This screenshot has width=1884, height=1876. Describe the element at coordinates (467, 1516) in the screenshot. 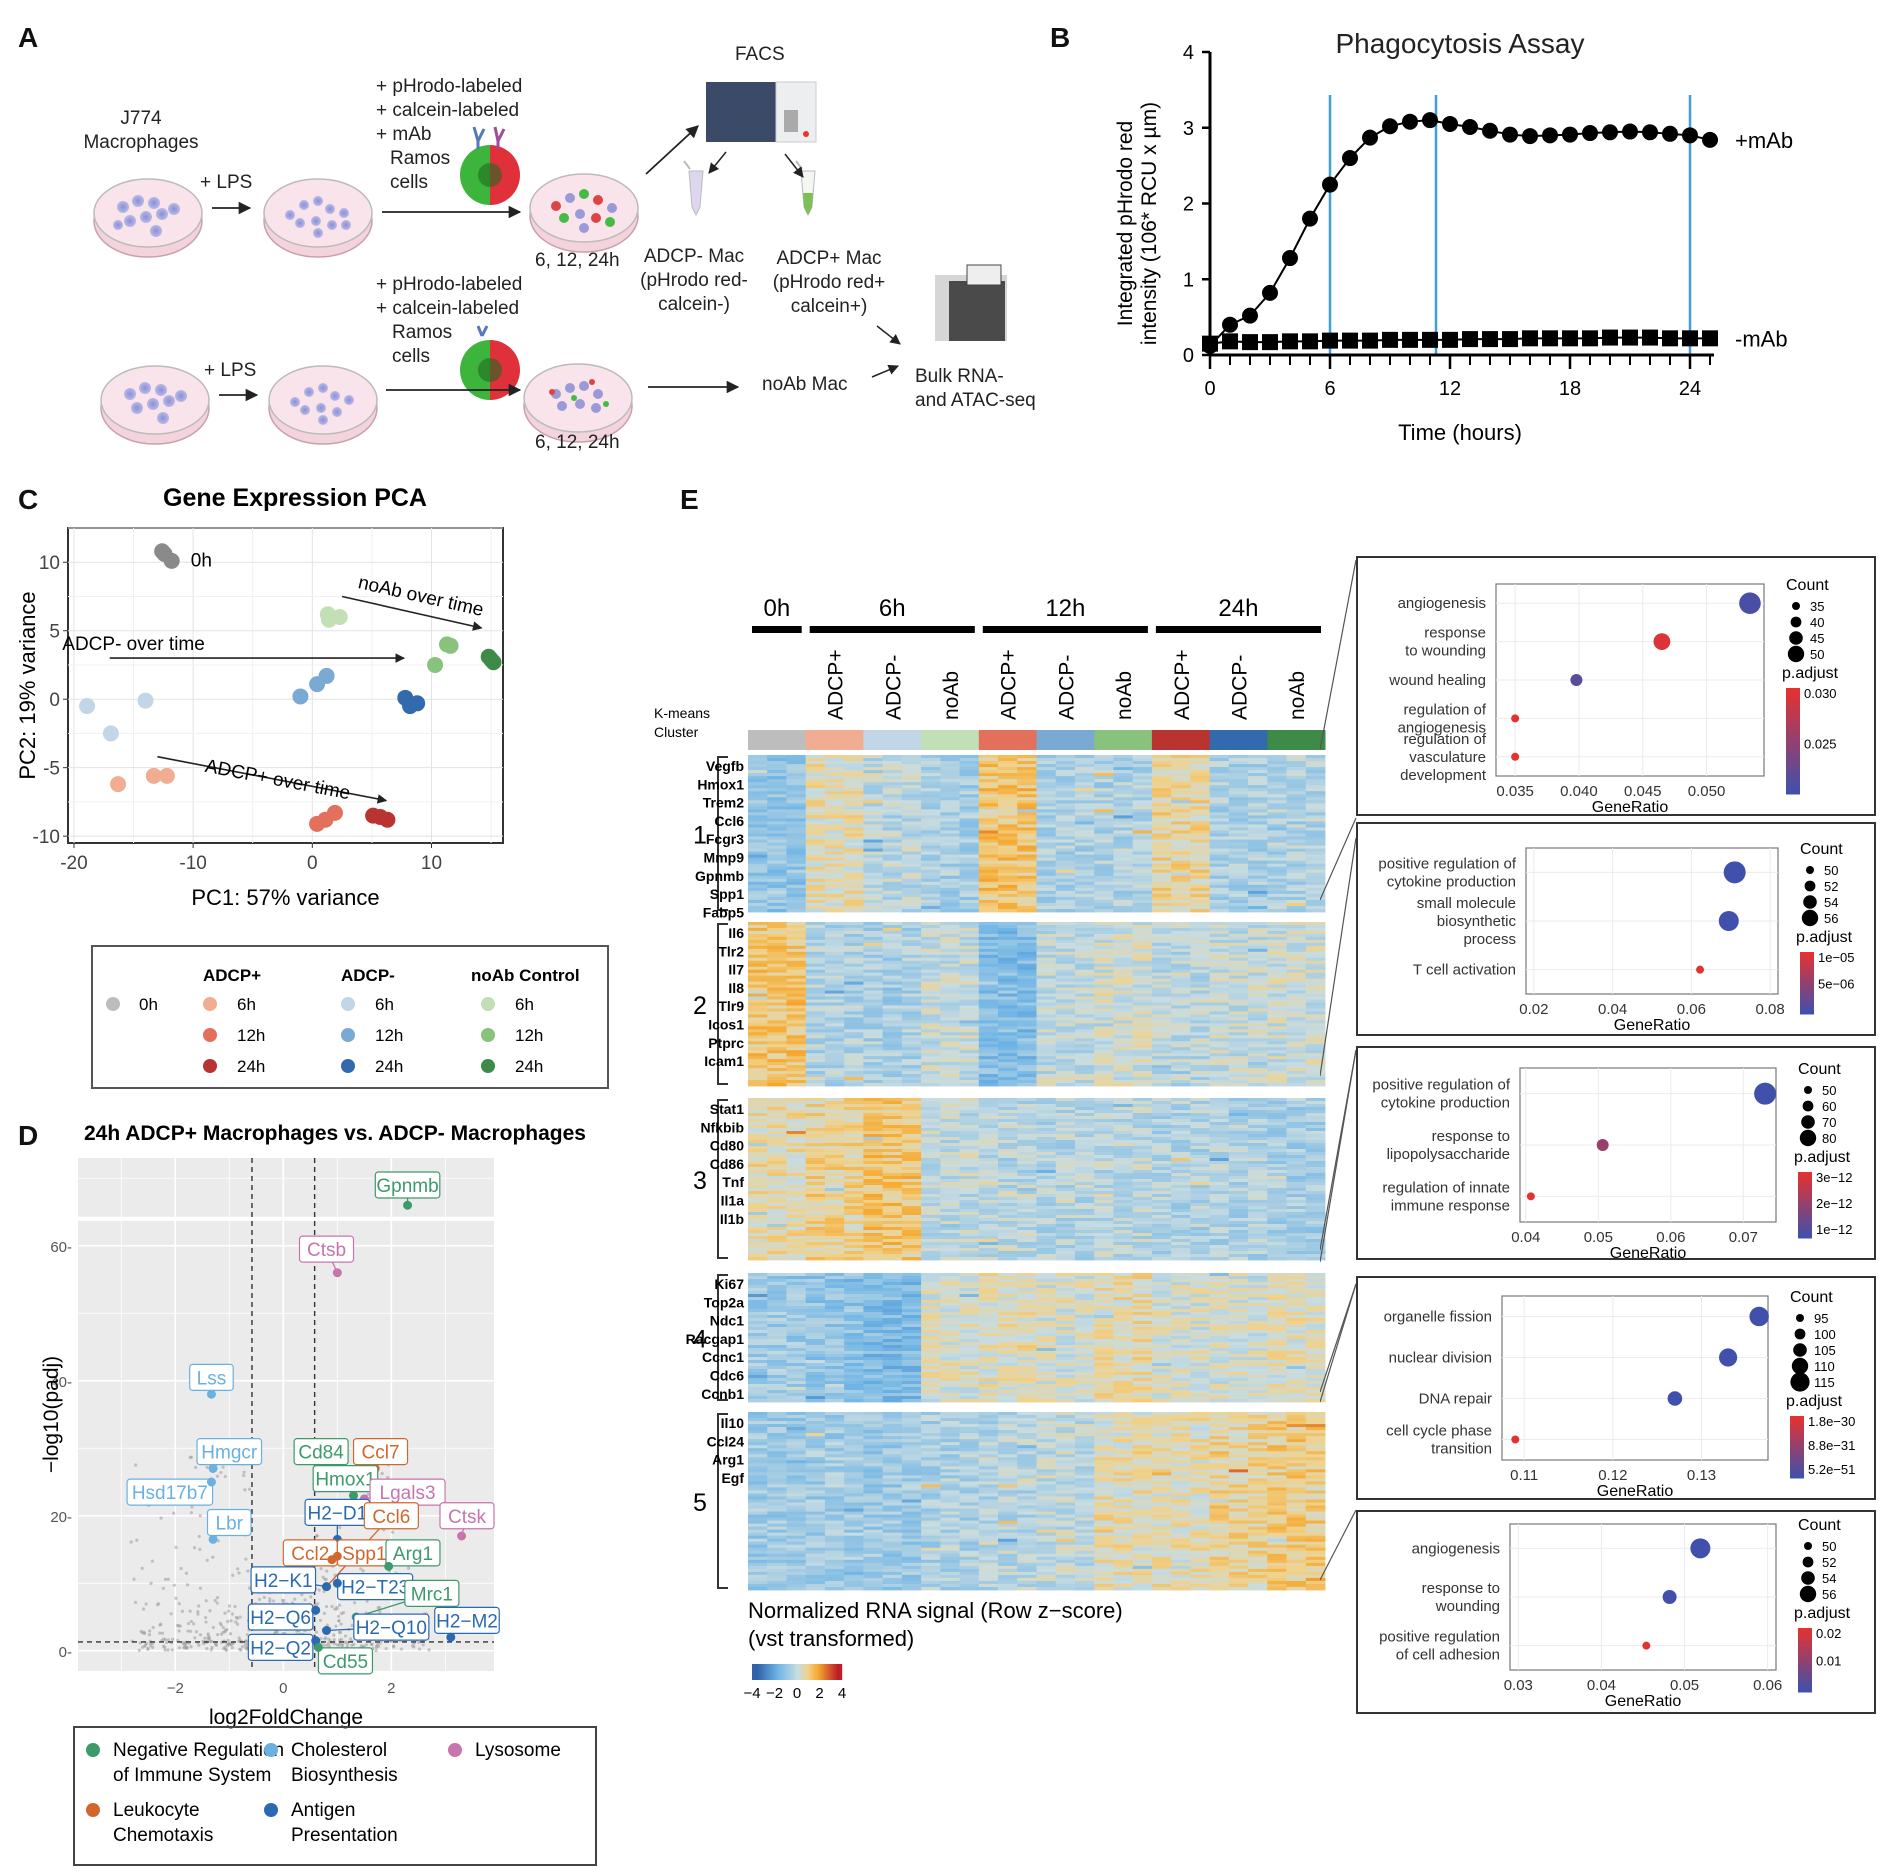

I see `gene-label-box` at that location.